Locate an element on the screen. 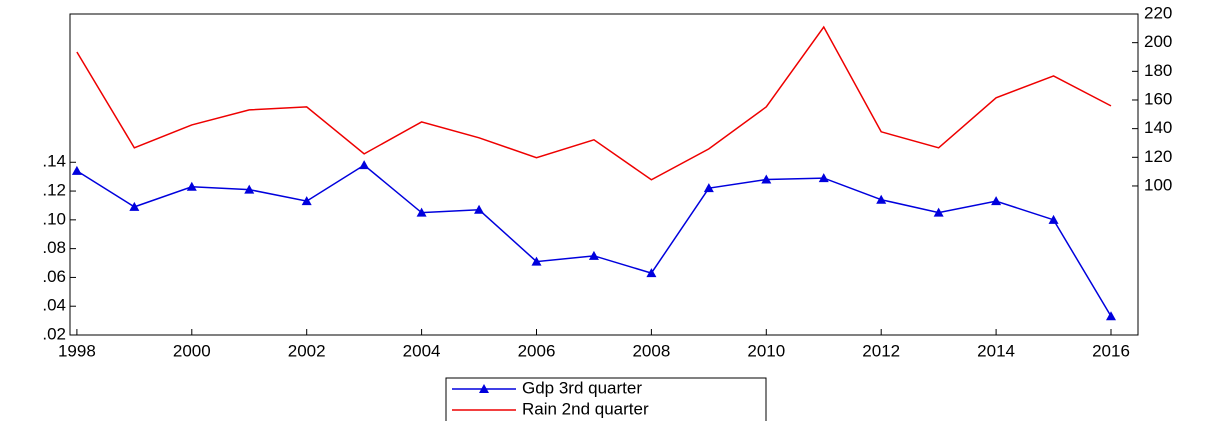 Image resolution: width=1220 pixels, height=421 pixels. x-tick-label: 2002 is located at coordinates (307, 350).